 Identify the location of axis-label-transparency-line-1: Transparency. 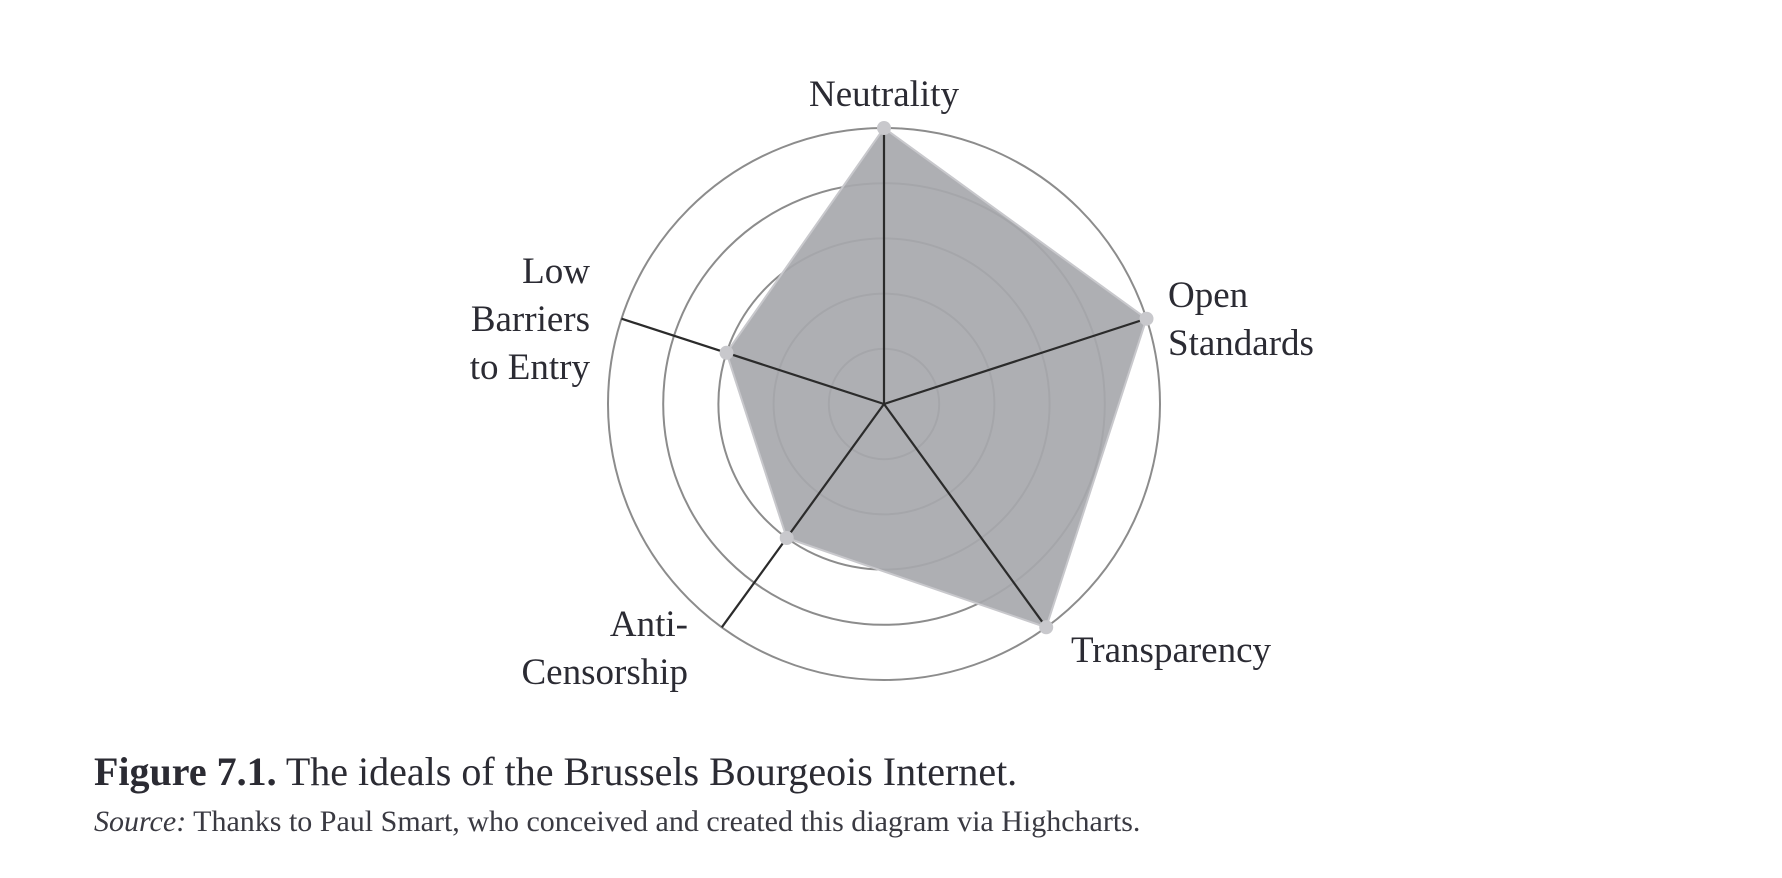
(1171, 650).